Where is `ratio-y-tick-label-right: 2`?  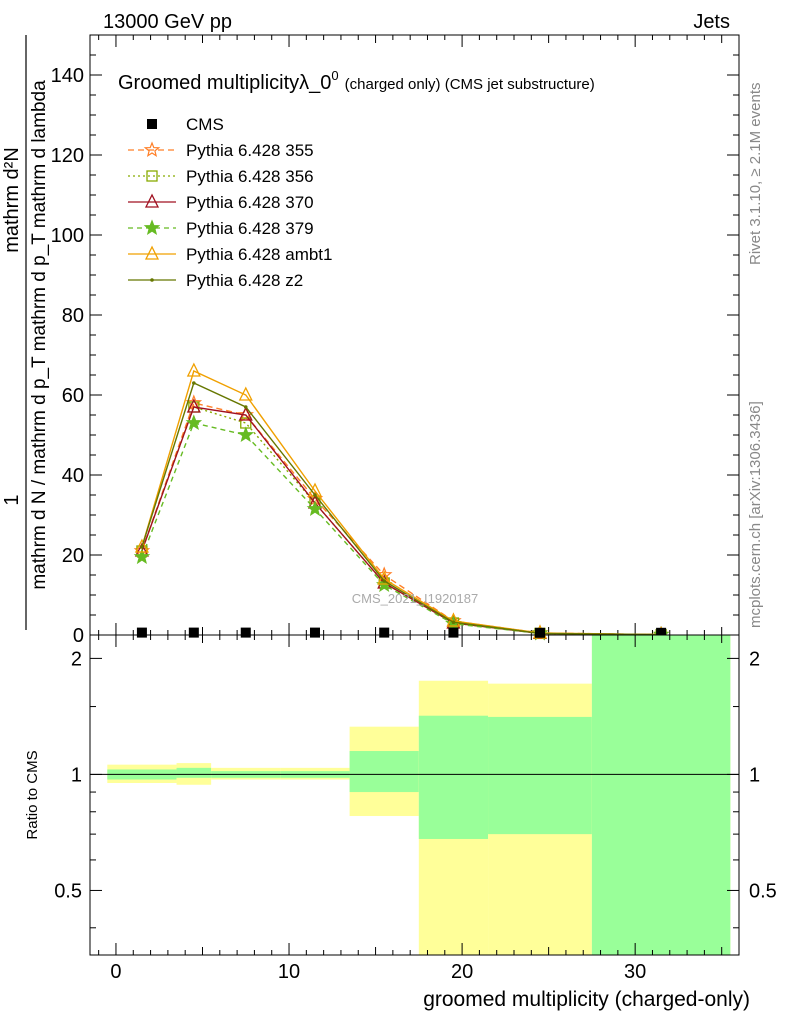 ratio-y-tick-label-right: 2 is located at coordinates (754, 659).